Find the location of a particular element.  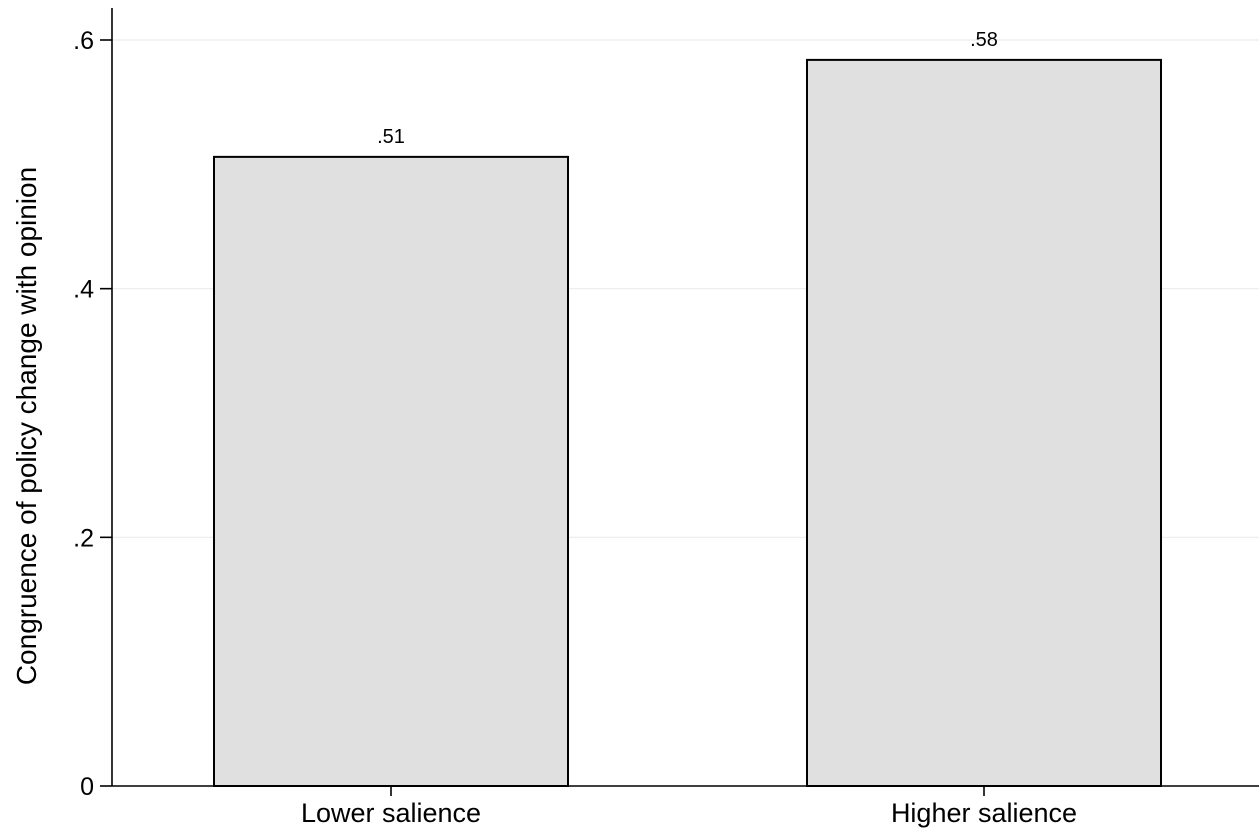

y-tick-label: 0 is located at coordinates (87, 787).